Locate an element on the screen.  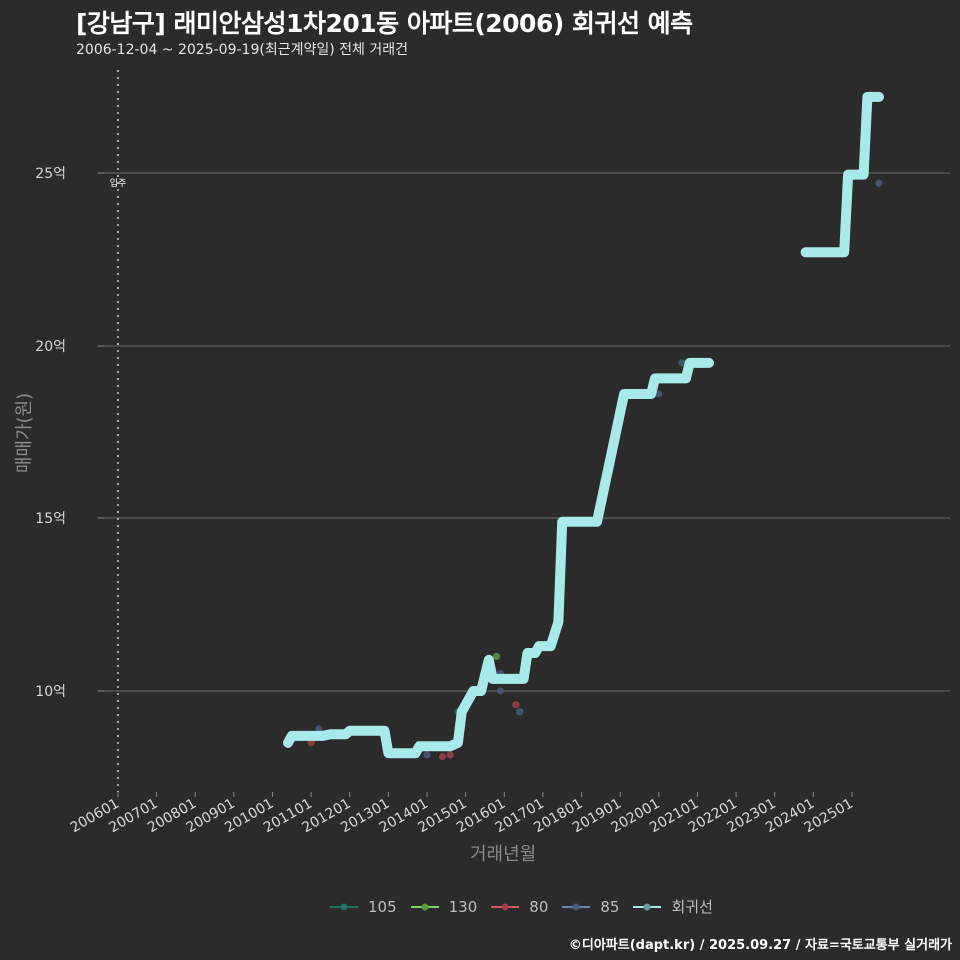
move-in-annotation: 입주 is located at coordinates (118, 431).